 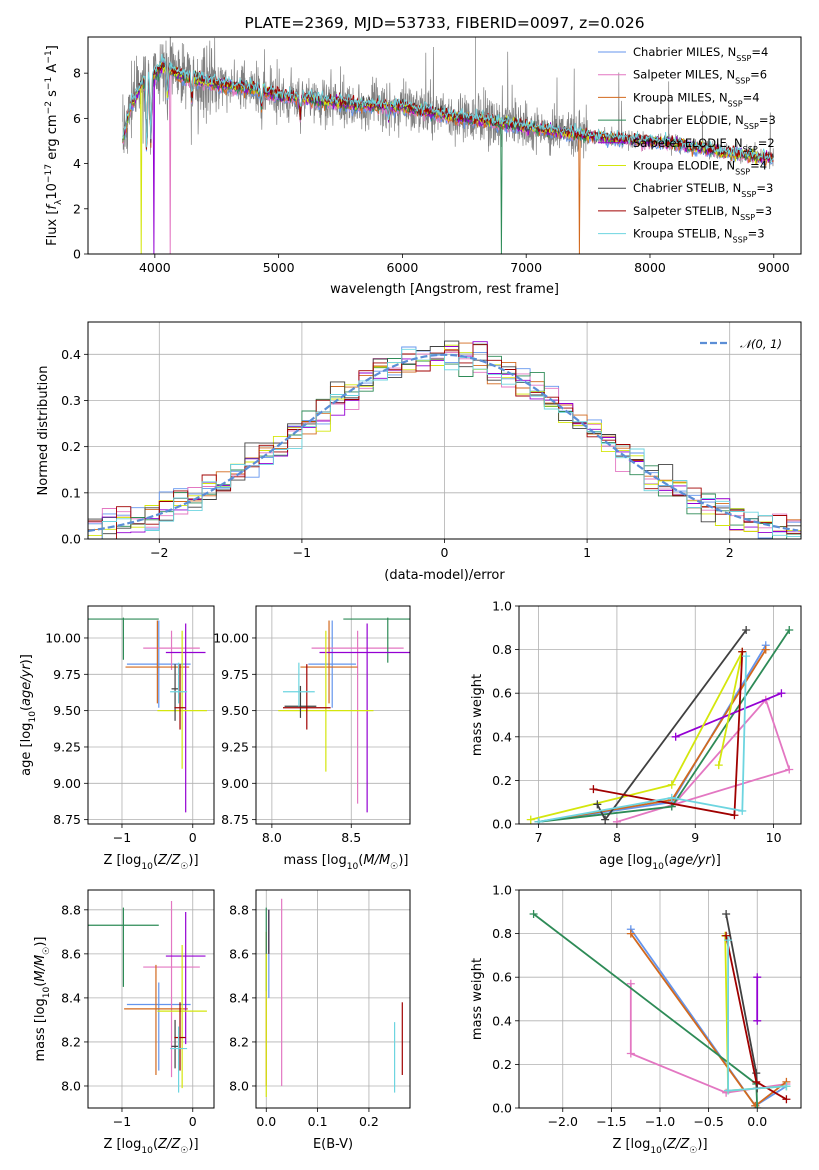 I want to click on y-tick-label: 8.6, so click(x=239, y=953).